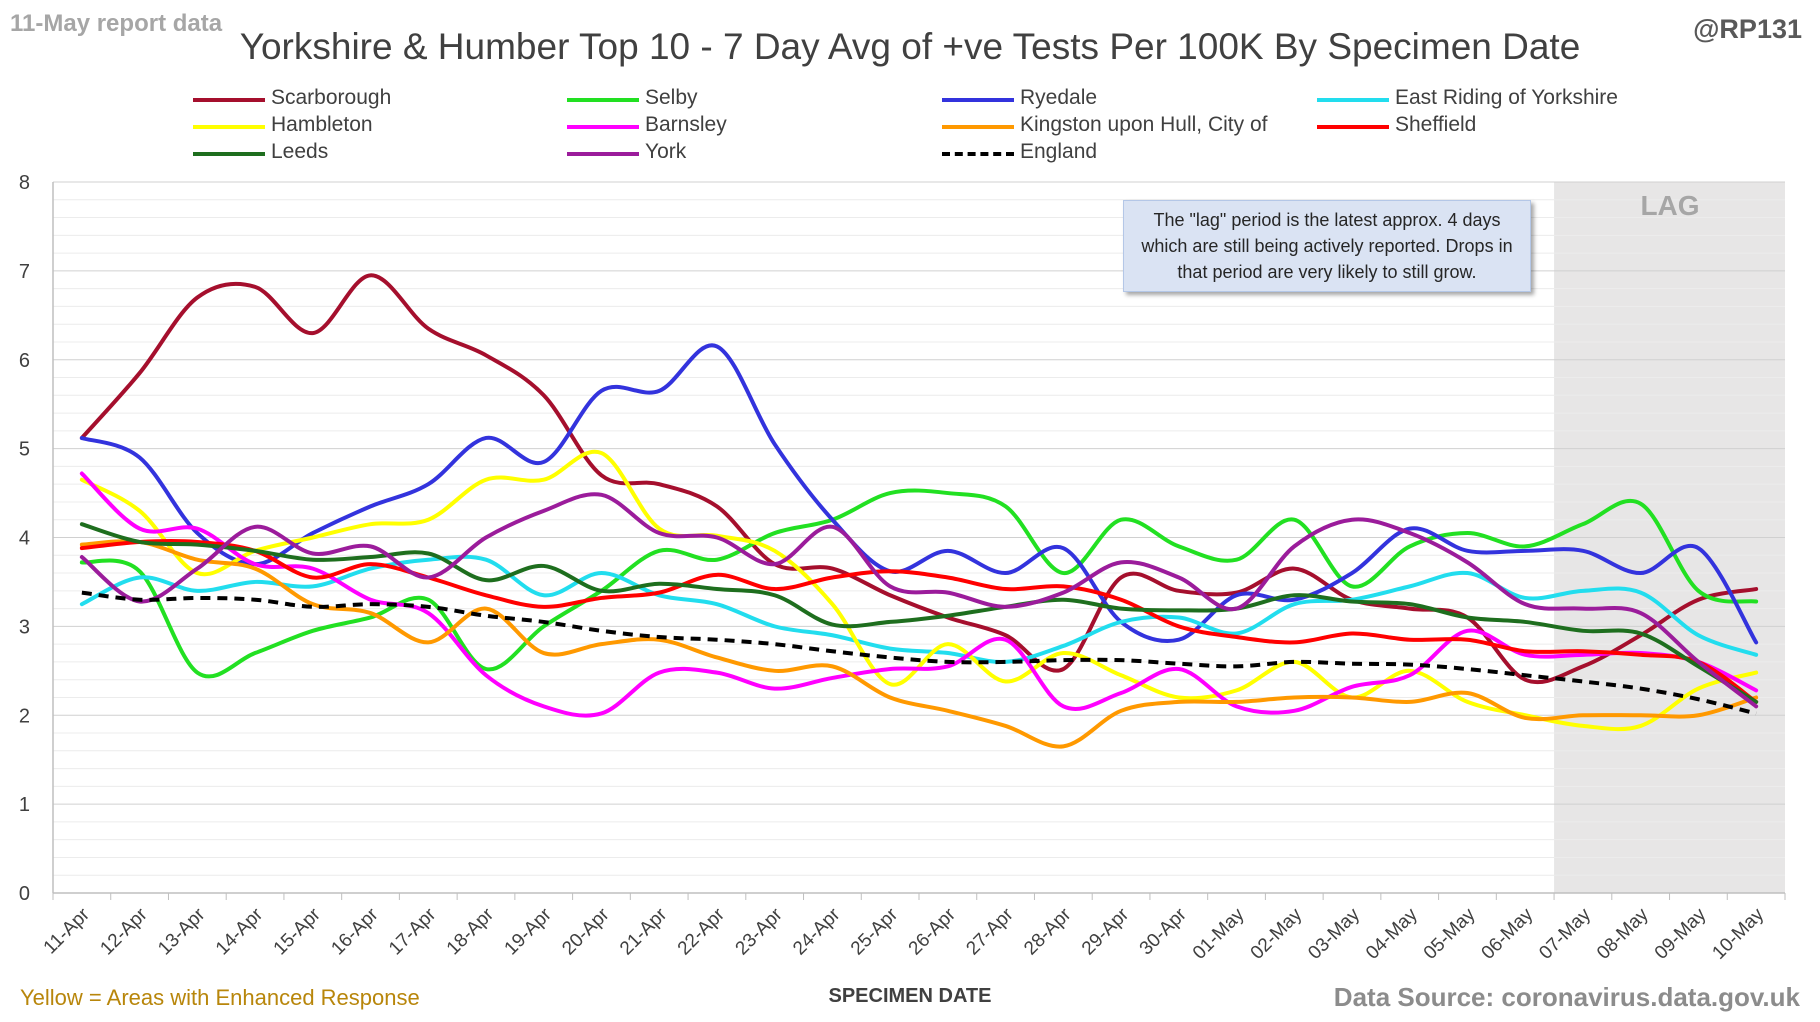 This screenshot has height=1022, width=1820. Describe the element at coordinates (1739, 934) in the screenshot. I see `x-tick-label: 10-May` at that location.